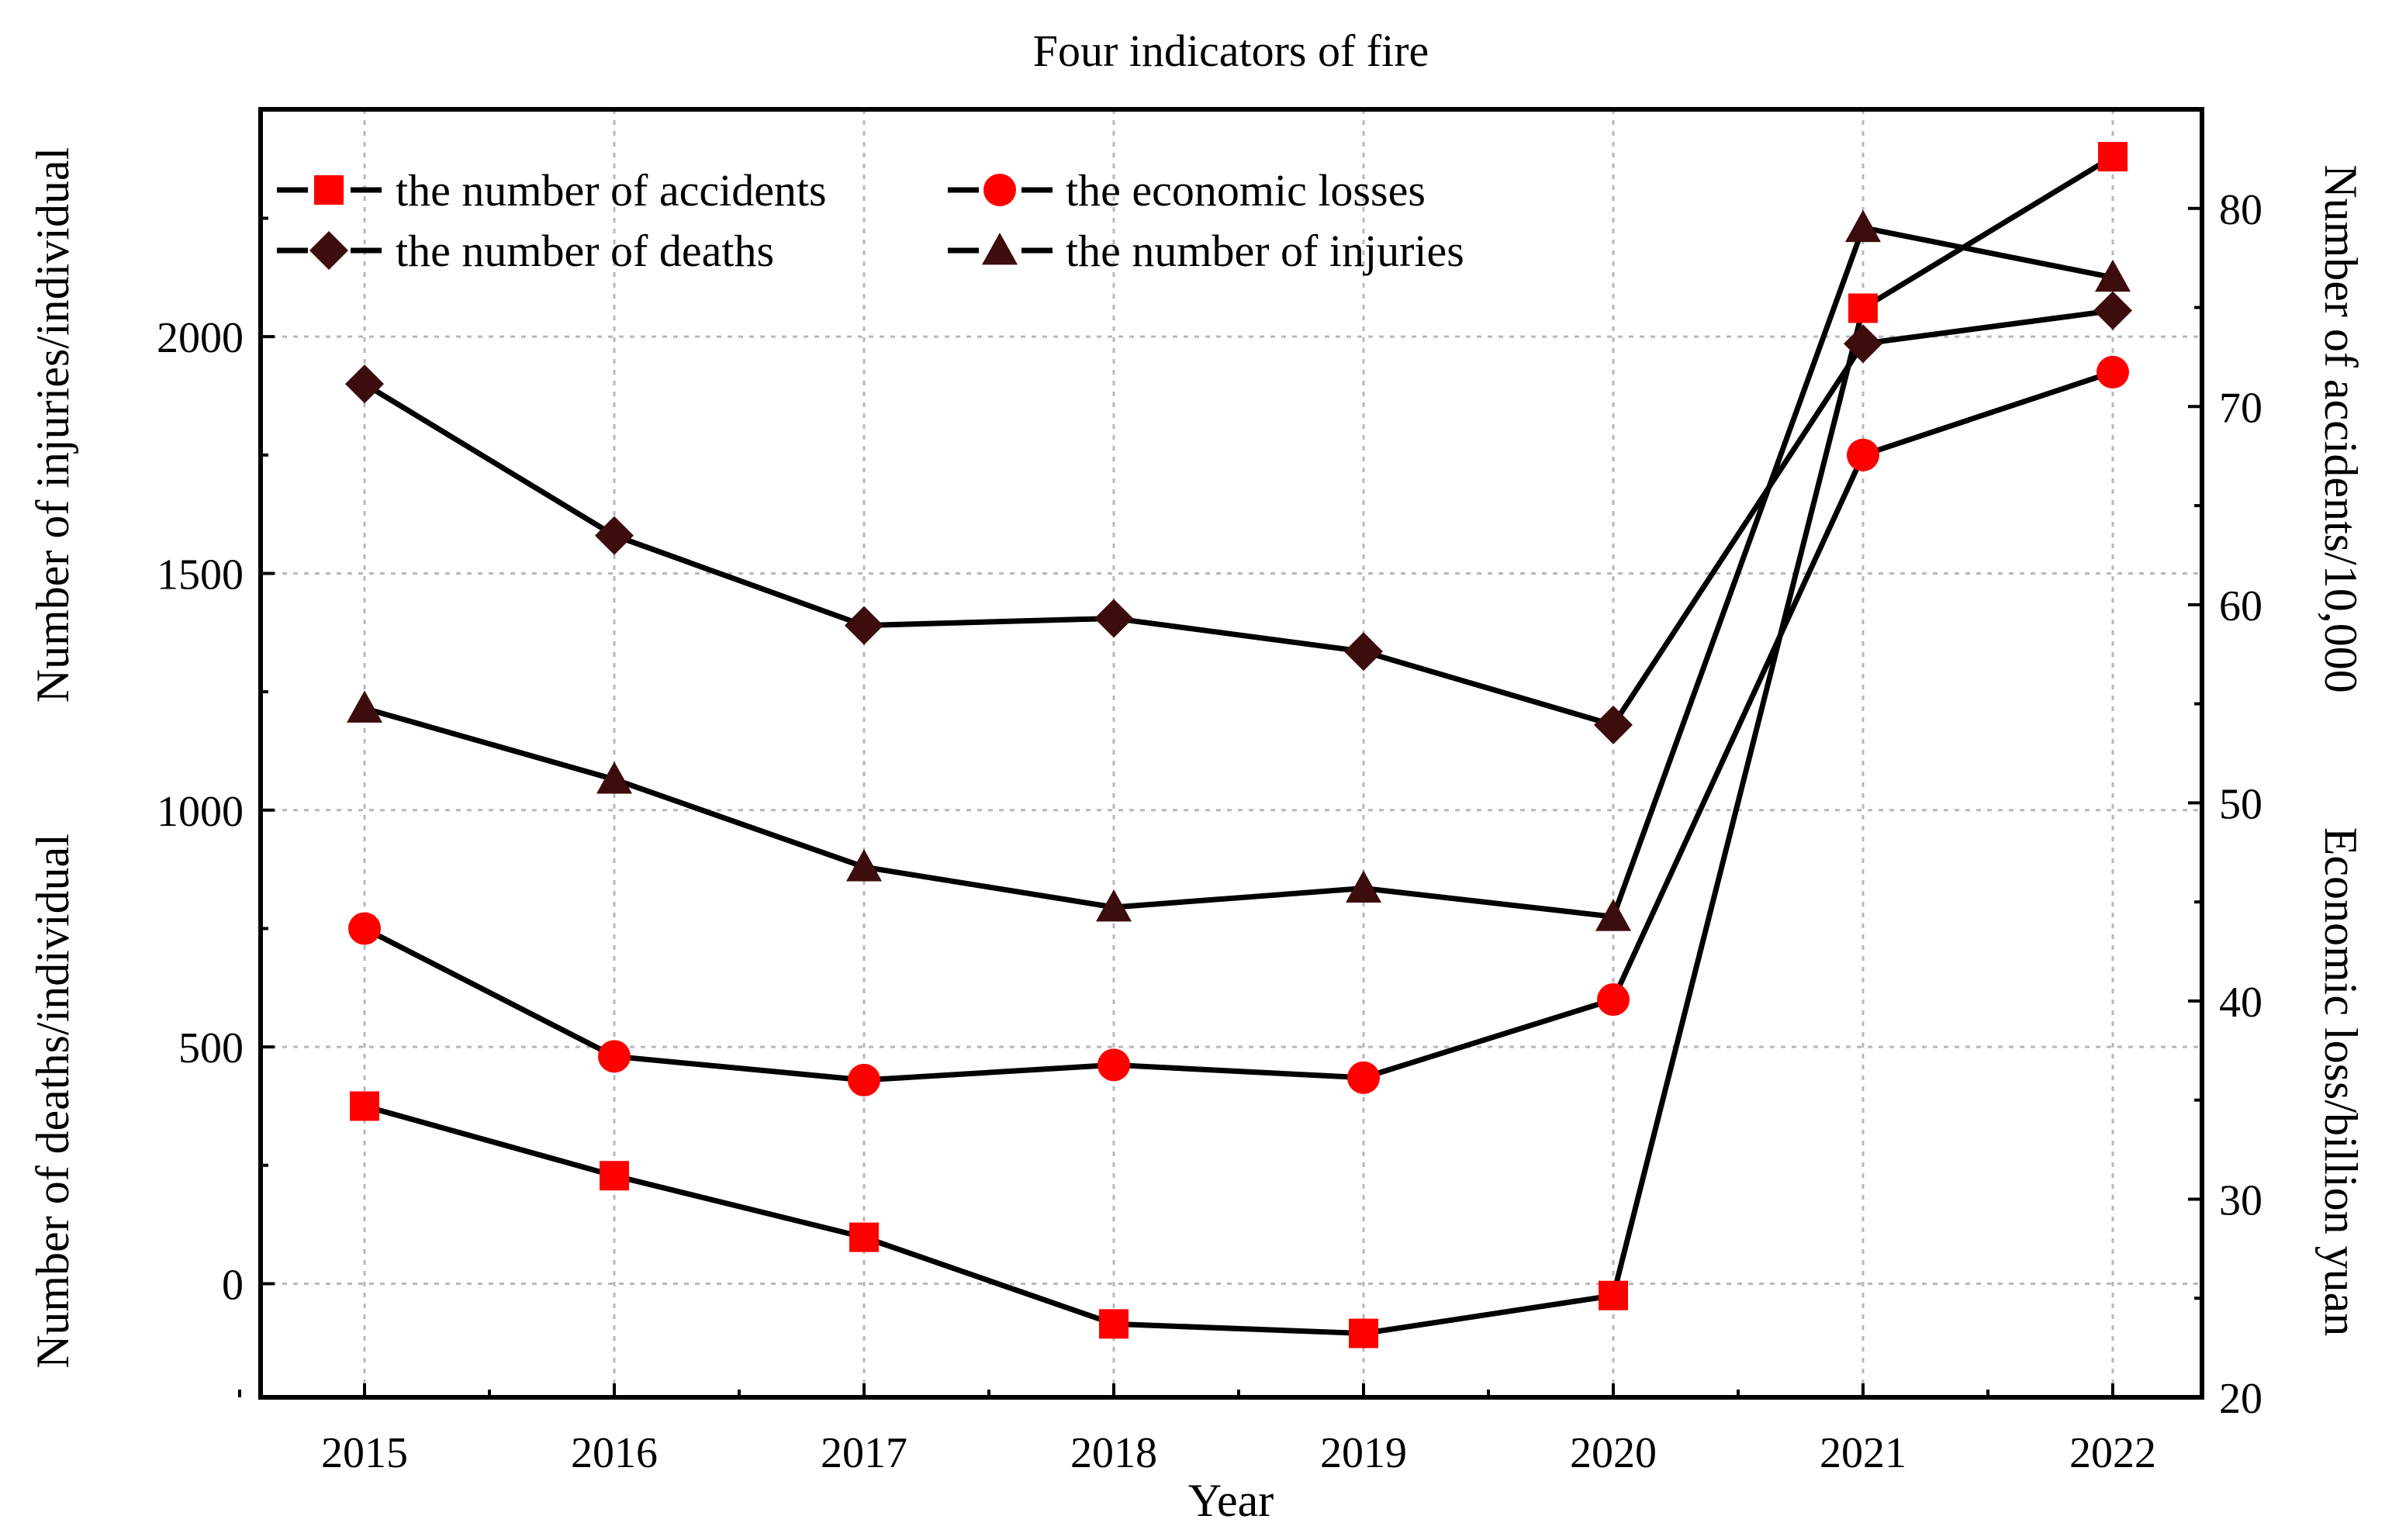 The height and width of the screenshot is (1540, 2392). I want to click on legend-item-injuries: the number of injuries, so click(1206, 251).